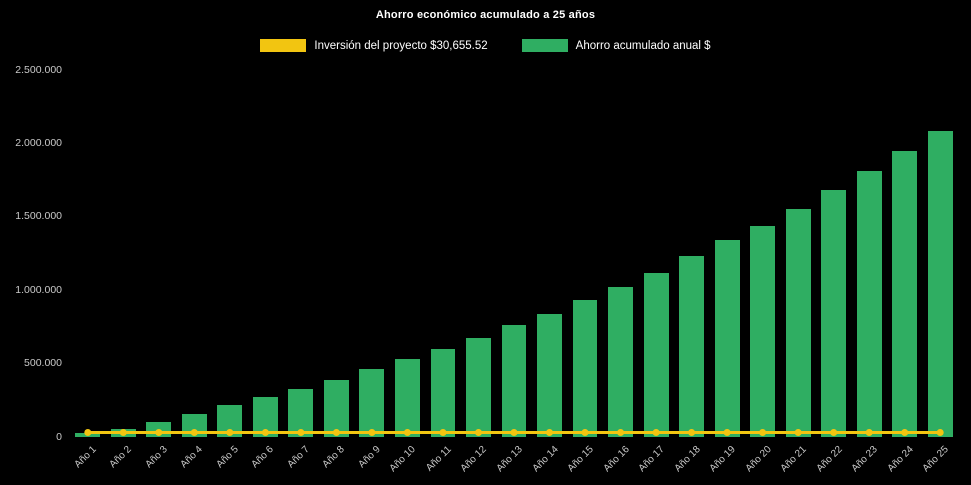 This screenshot has width=971, height=485. What do you see at coordinates (43, 363) in the screenshot?
I see `y-tick-label: 500.000` at bounding box center [43, 363].